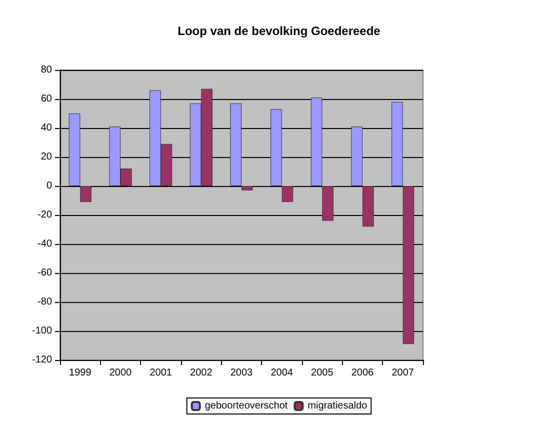 Image resolution: width=558 pixels, height=422 pixels. Describe the element at coordinates (362, 373) in the screenshot. I see `x-tick-label: 2006` at that location.